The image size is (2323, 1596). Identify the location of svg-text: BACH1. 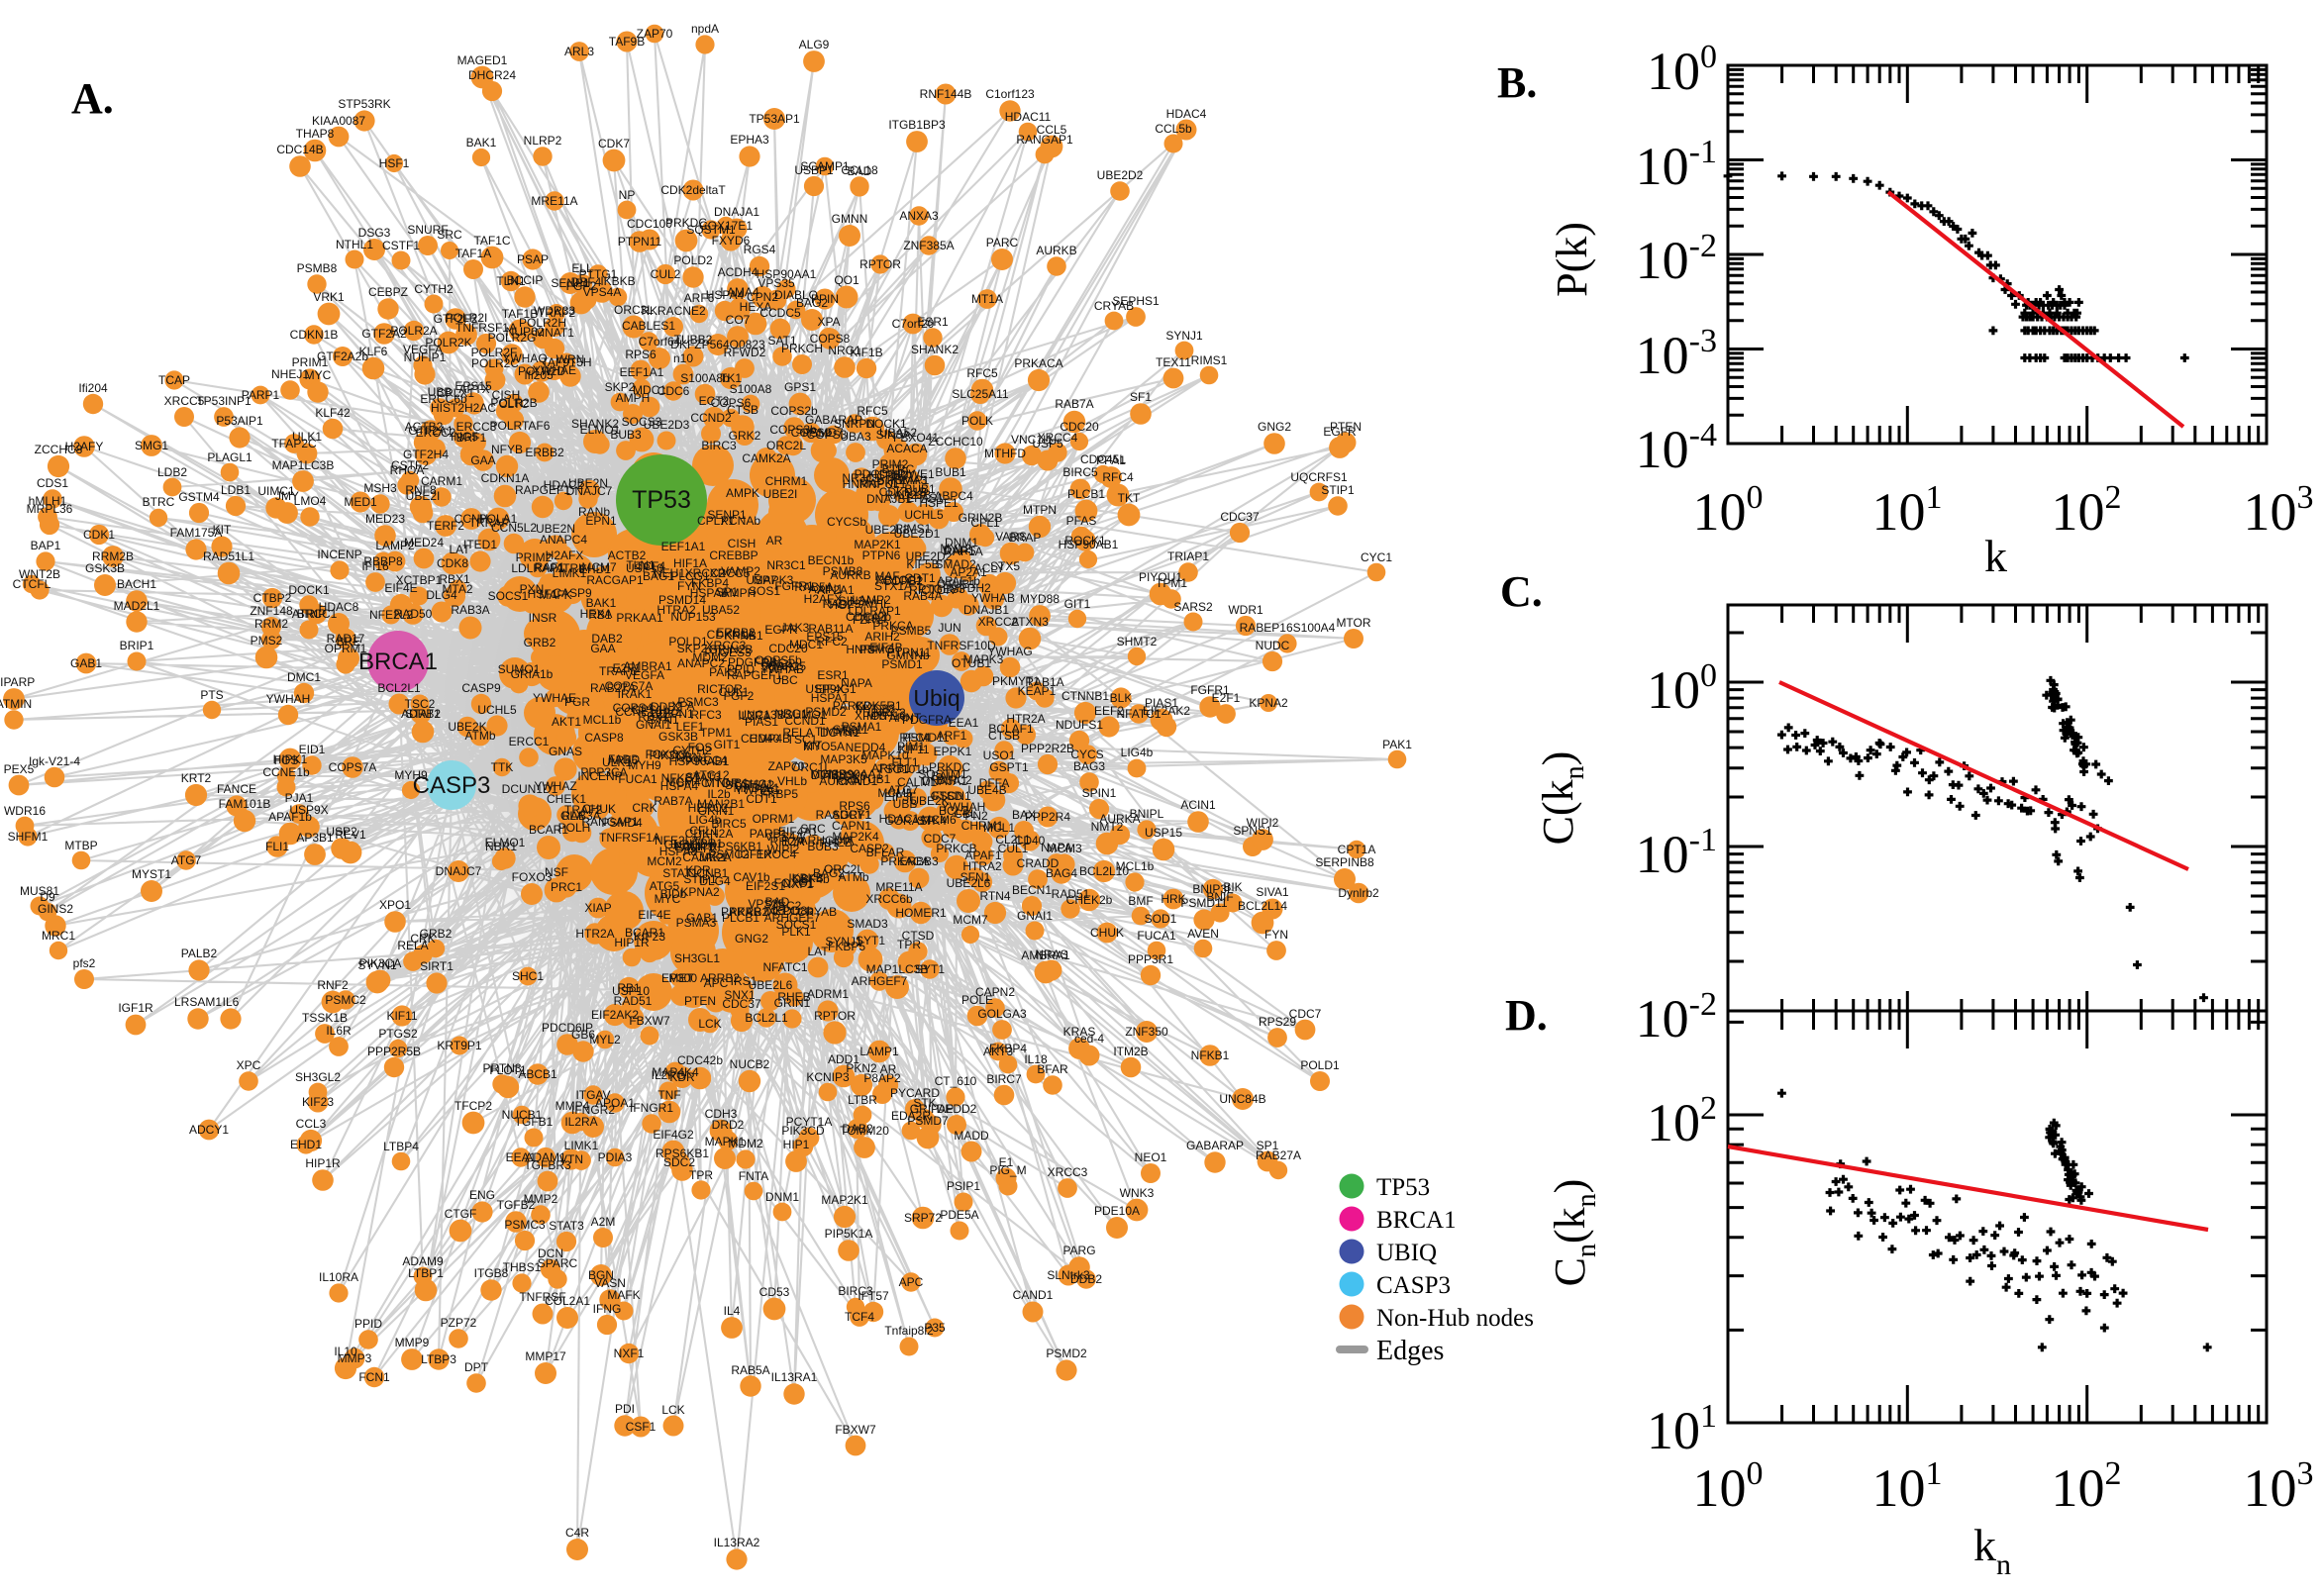
(136, 584).